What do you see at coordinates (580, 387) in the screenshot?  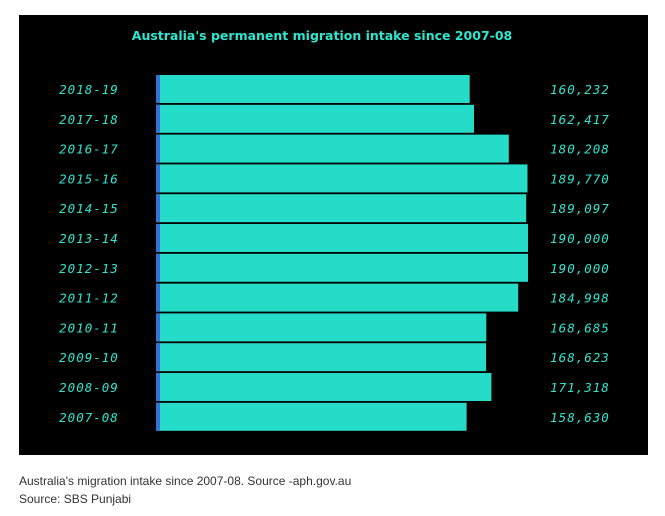 I see `value-label: 171,318` at bounding box center [580, 387].